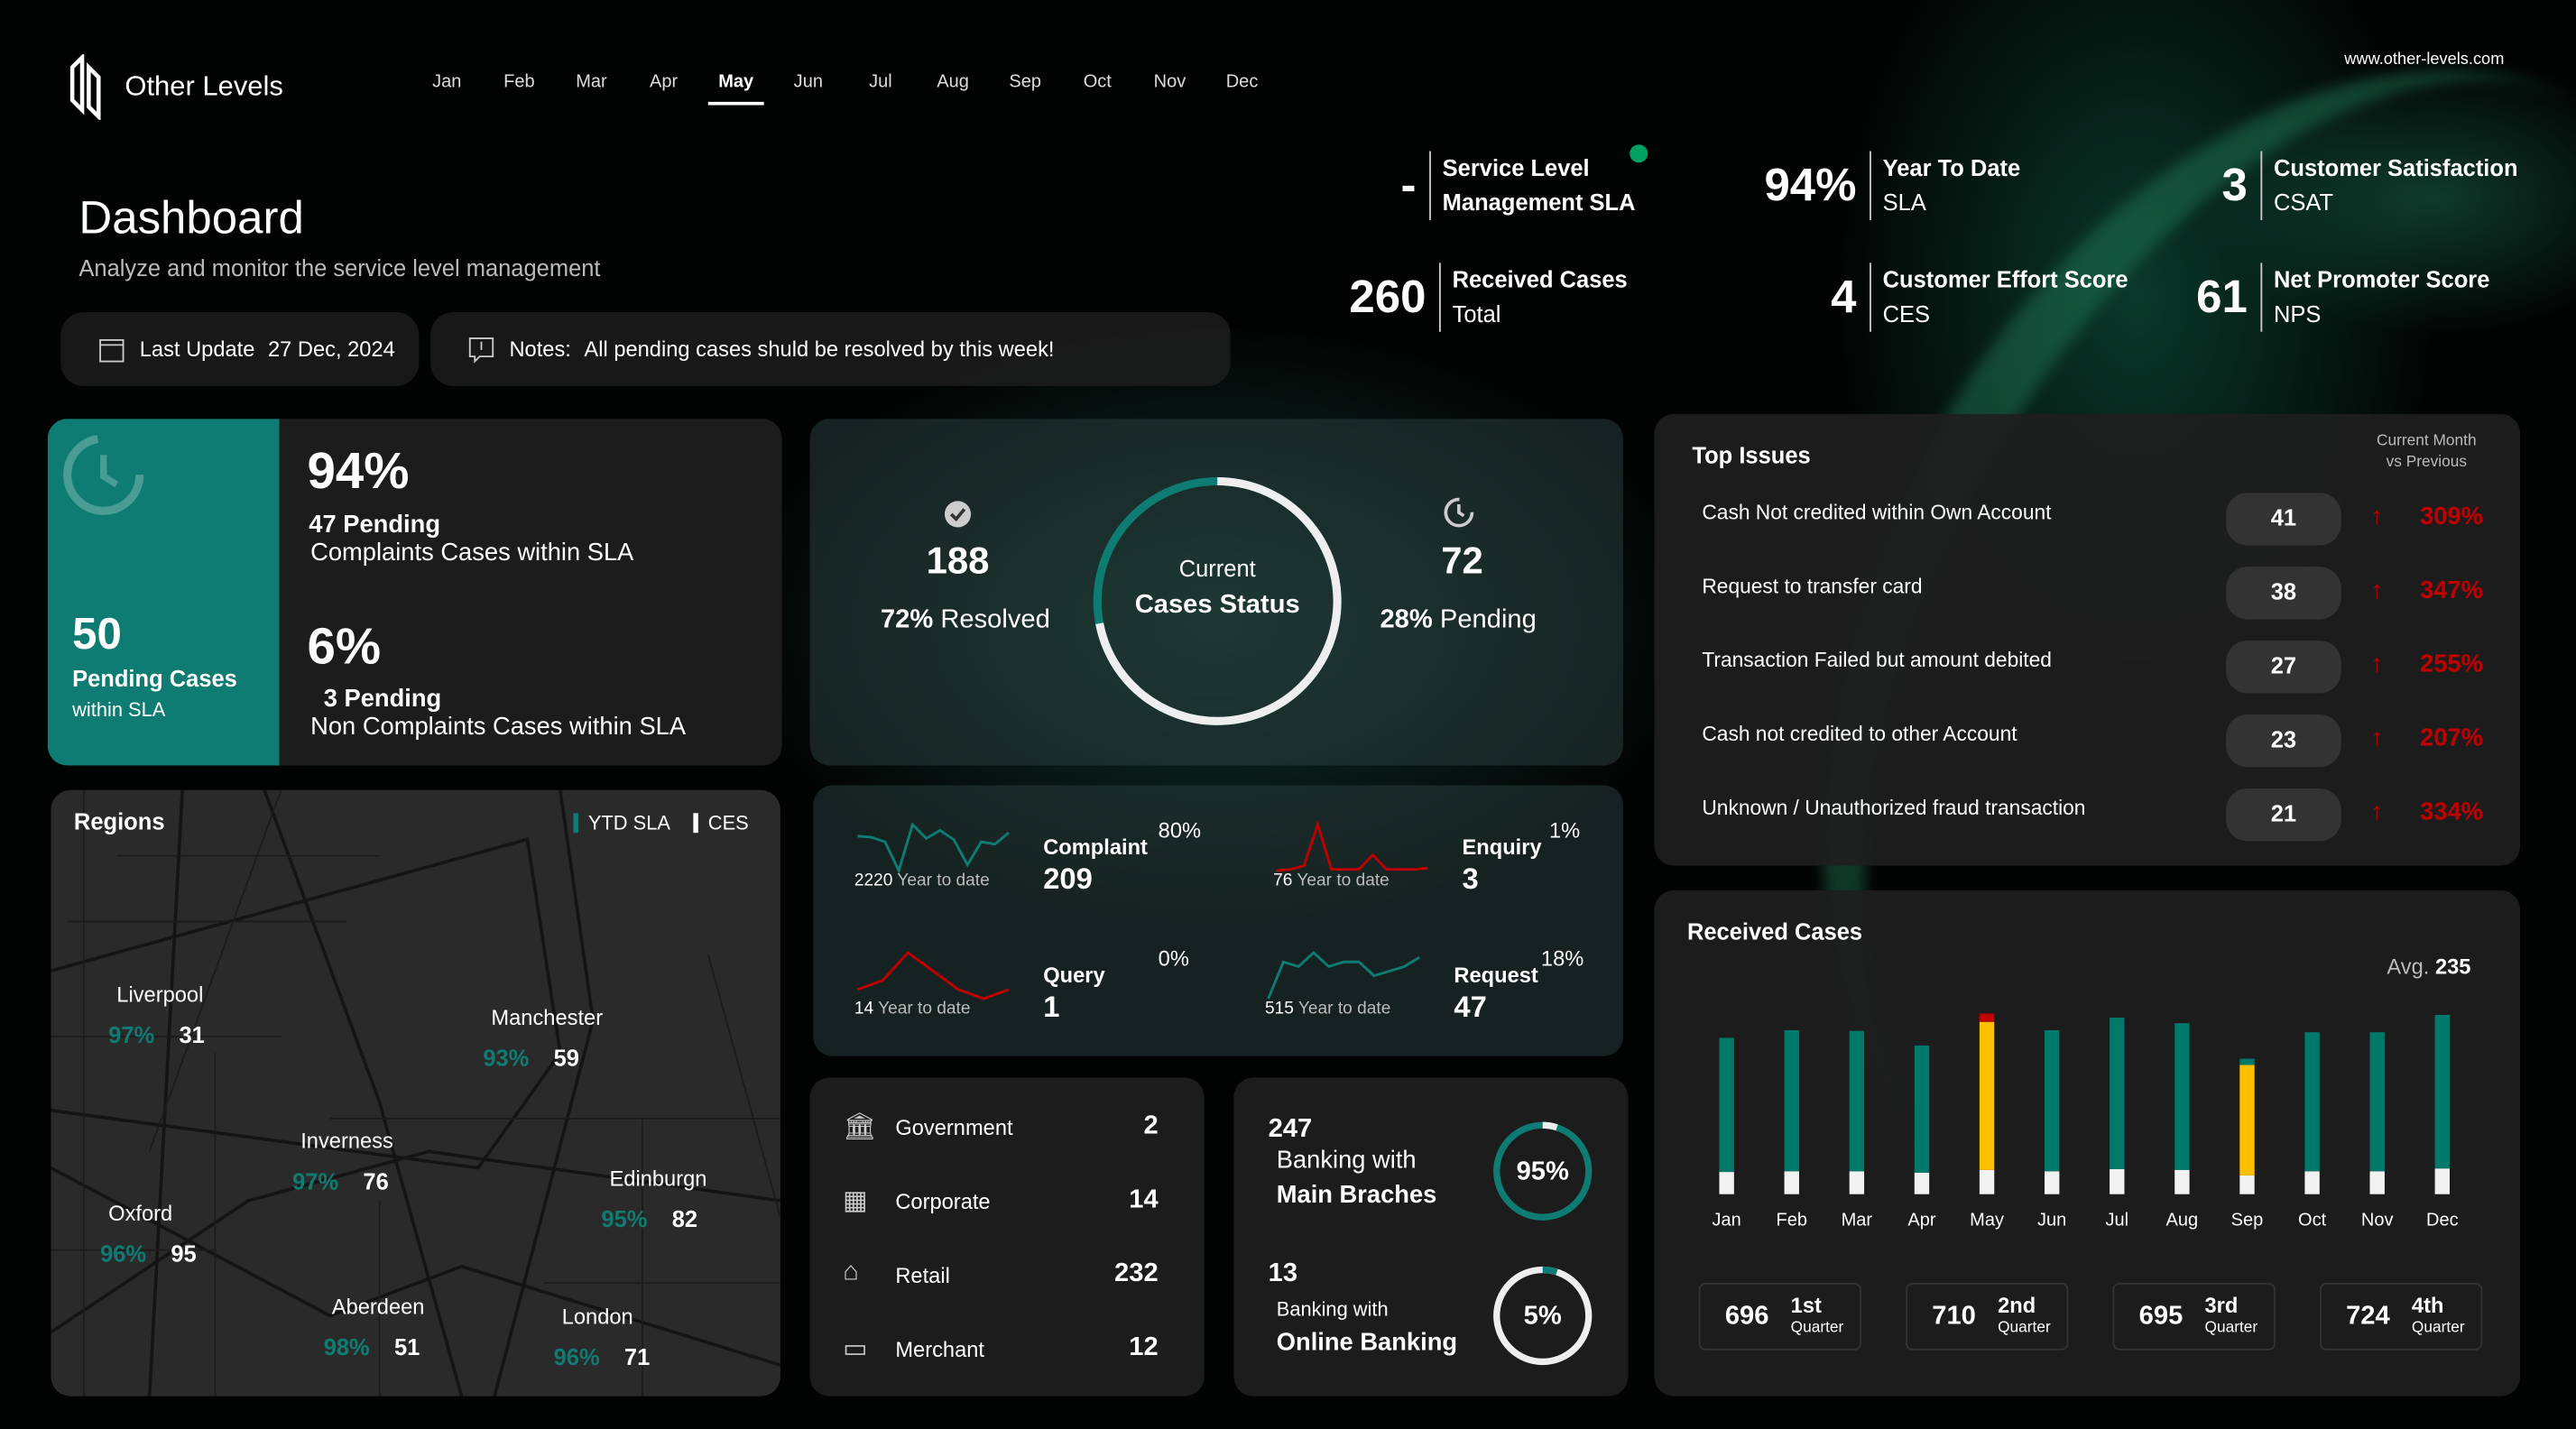  Describe the element at coordinates (1097, 82) in the screenshot. I see `tab-month-oct: Oct` at that location.